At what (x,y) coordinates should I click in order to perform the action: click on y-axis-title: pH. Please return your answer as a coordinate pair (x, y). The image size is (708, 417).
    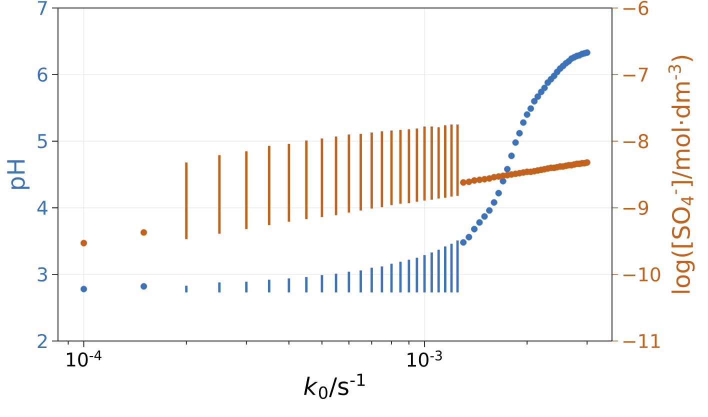
    Looking at the image, I should click on (18, 174).